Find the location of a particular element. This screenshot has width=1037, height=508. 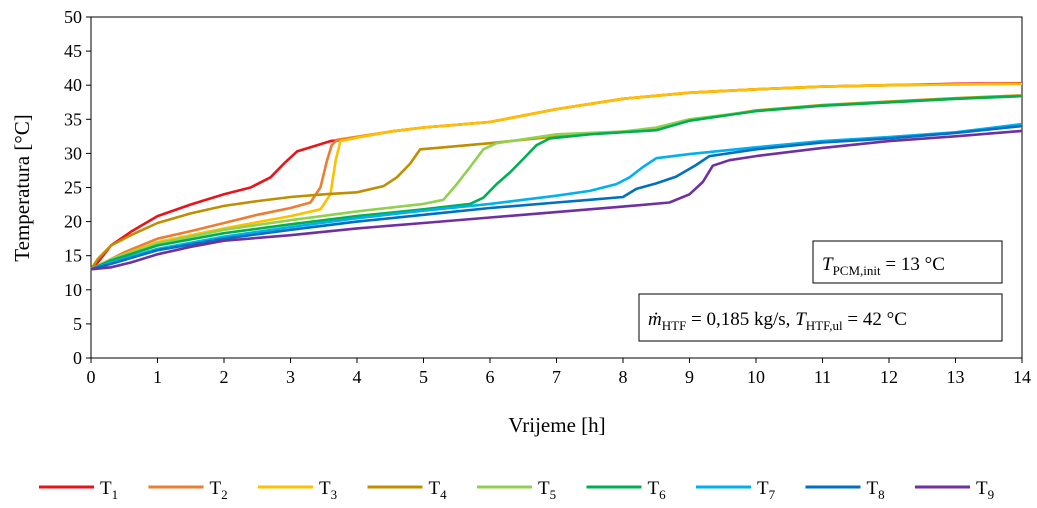

y-axis-label: Temperatura [°C] is located at coordinates (22, 187).